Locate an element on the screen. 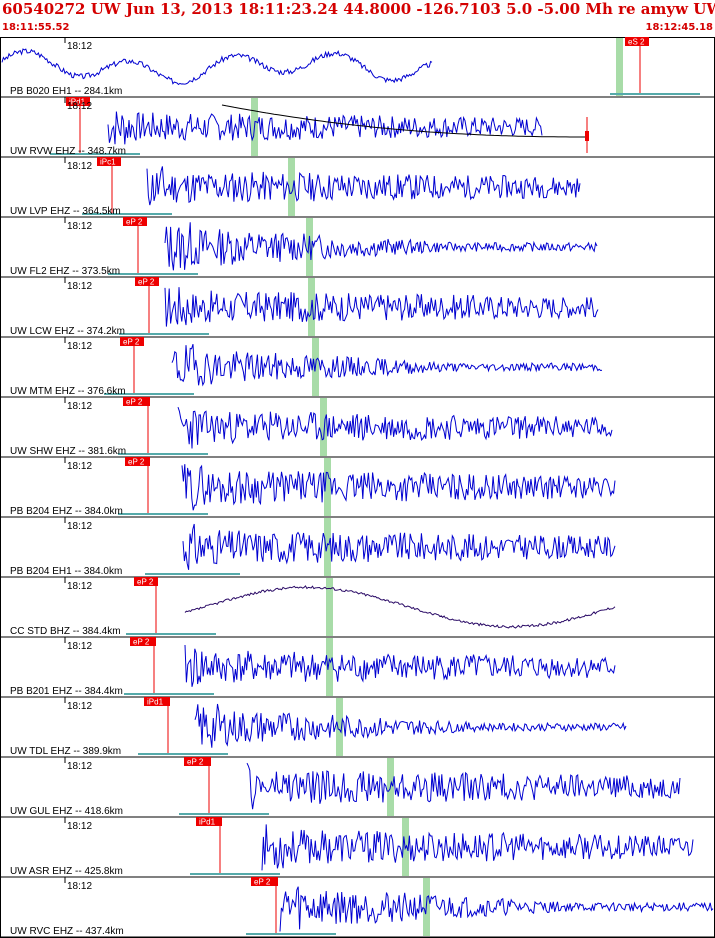  trace-panel: eP 2 18:12 UW LCW EHZ -- 374.2km is located at coordinates (357, 307).